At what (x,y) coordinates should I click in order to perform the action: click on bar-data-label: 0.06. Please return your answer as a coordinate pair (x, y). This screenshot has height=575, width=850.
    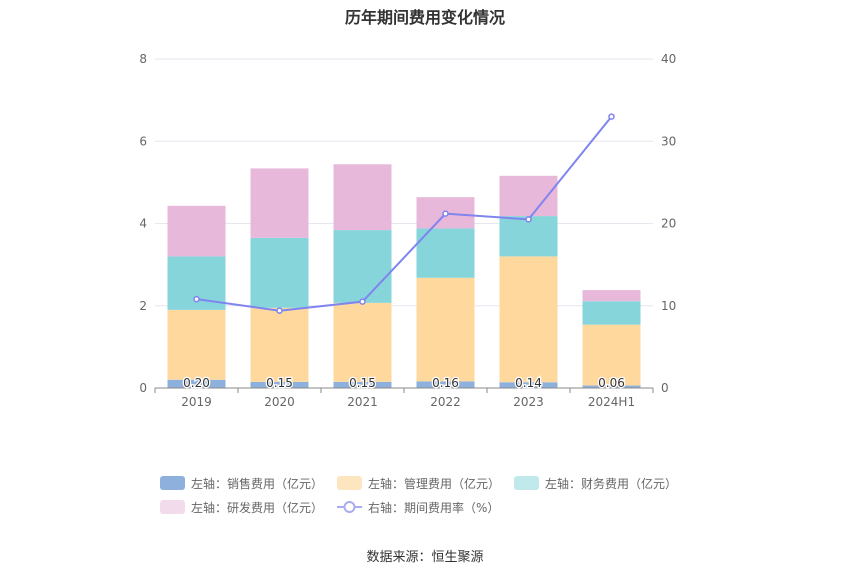
    Looking at the image, I should click on (611, 383).